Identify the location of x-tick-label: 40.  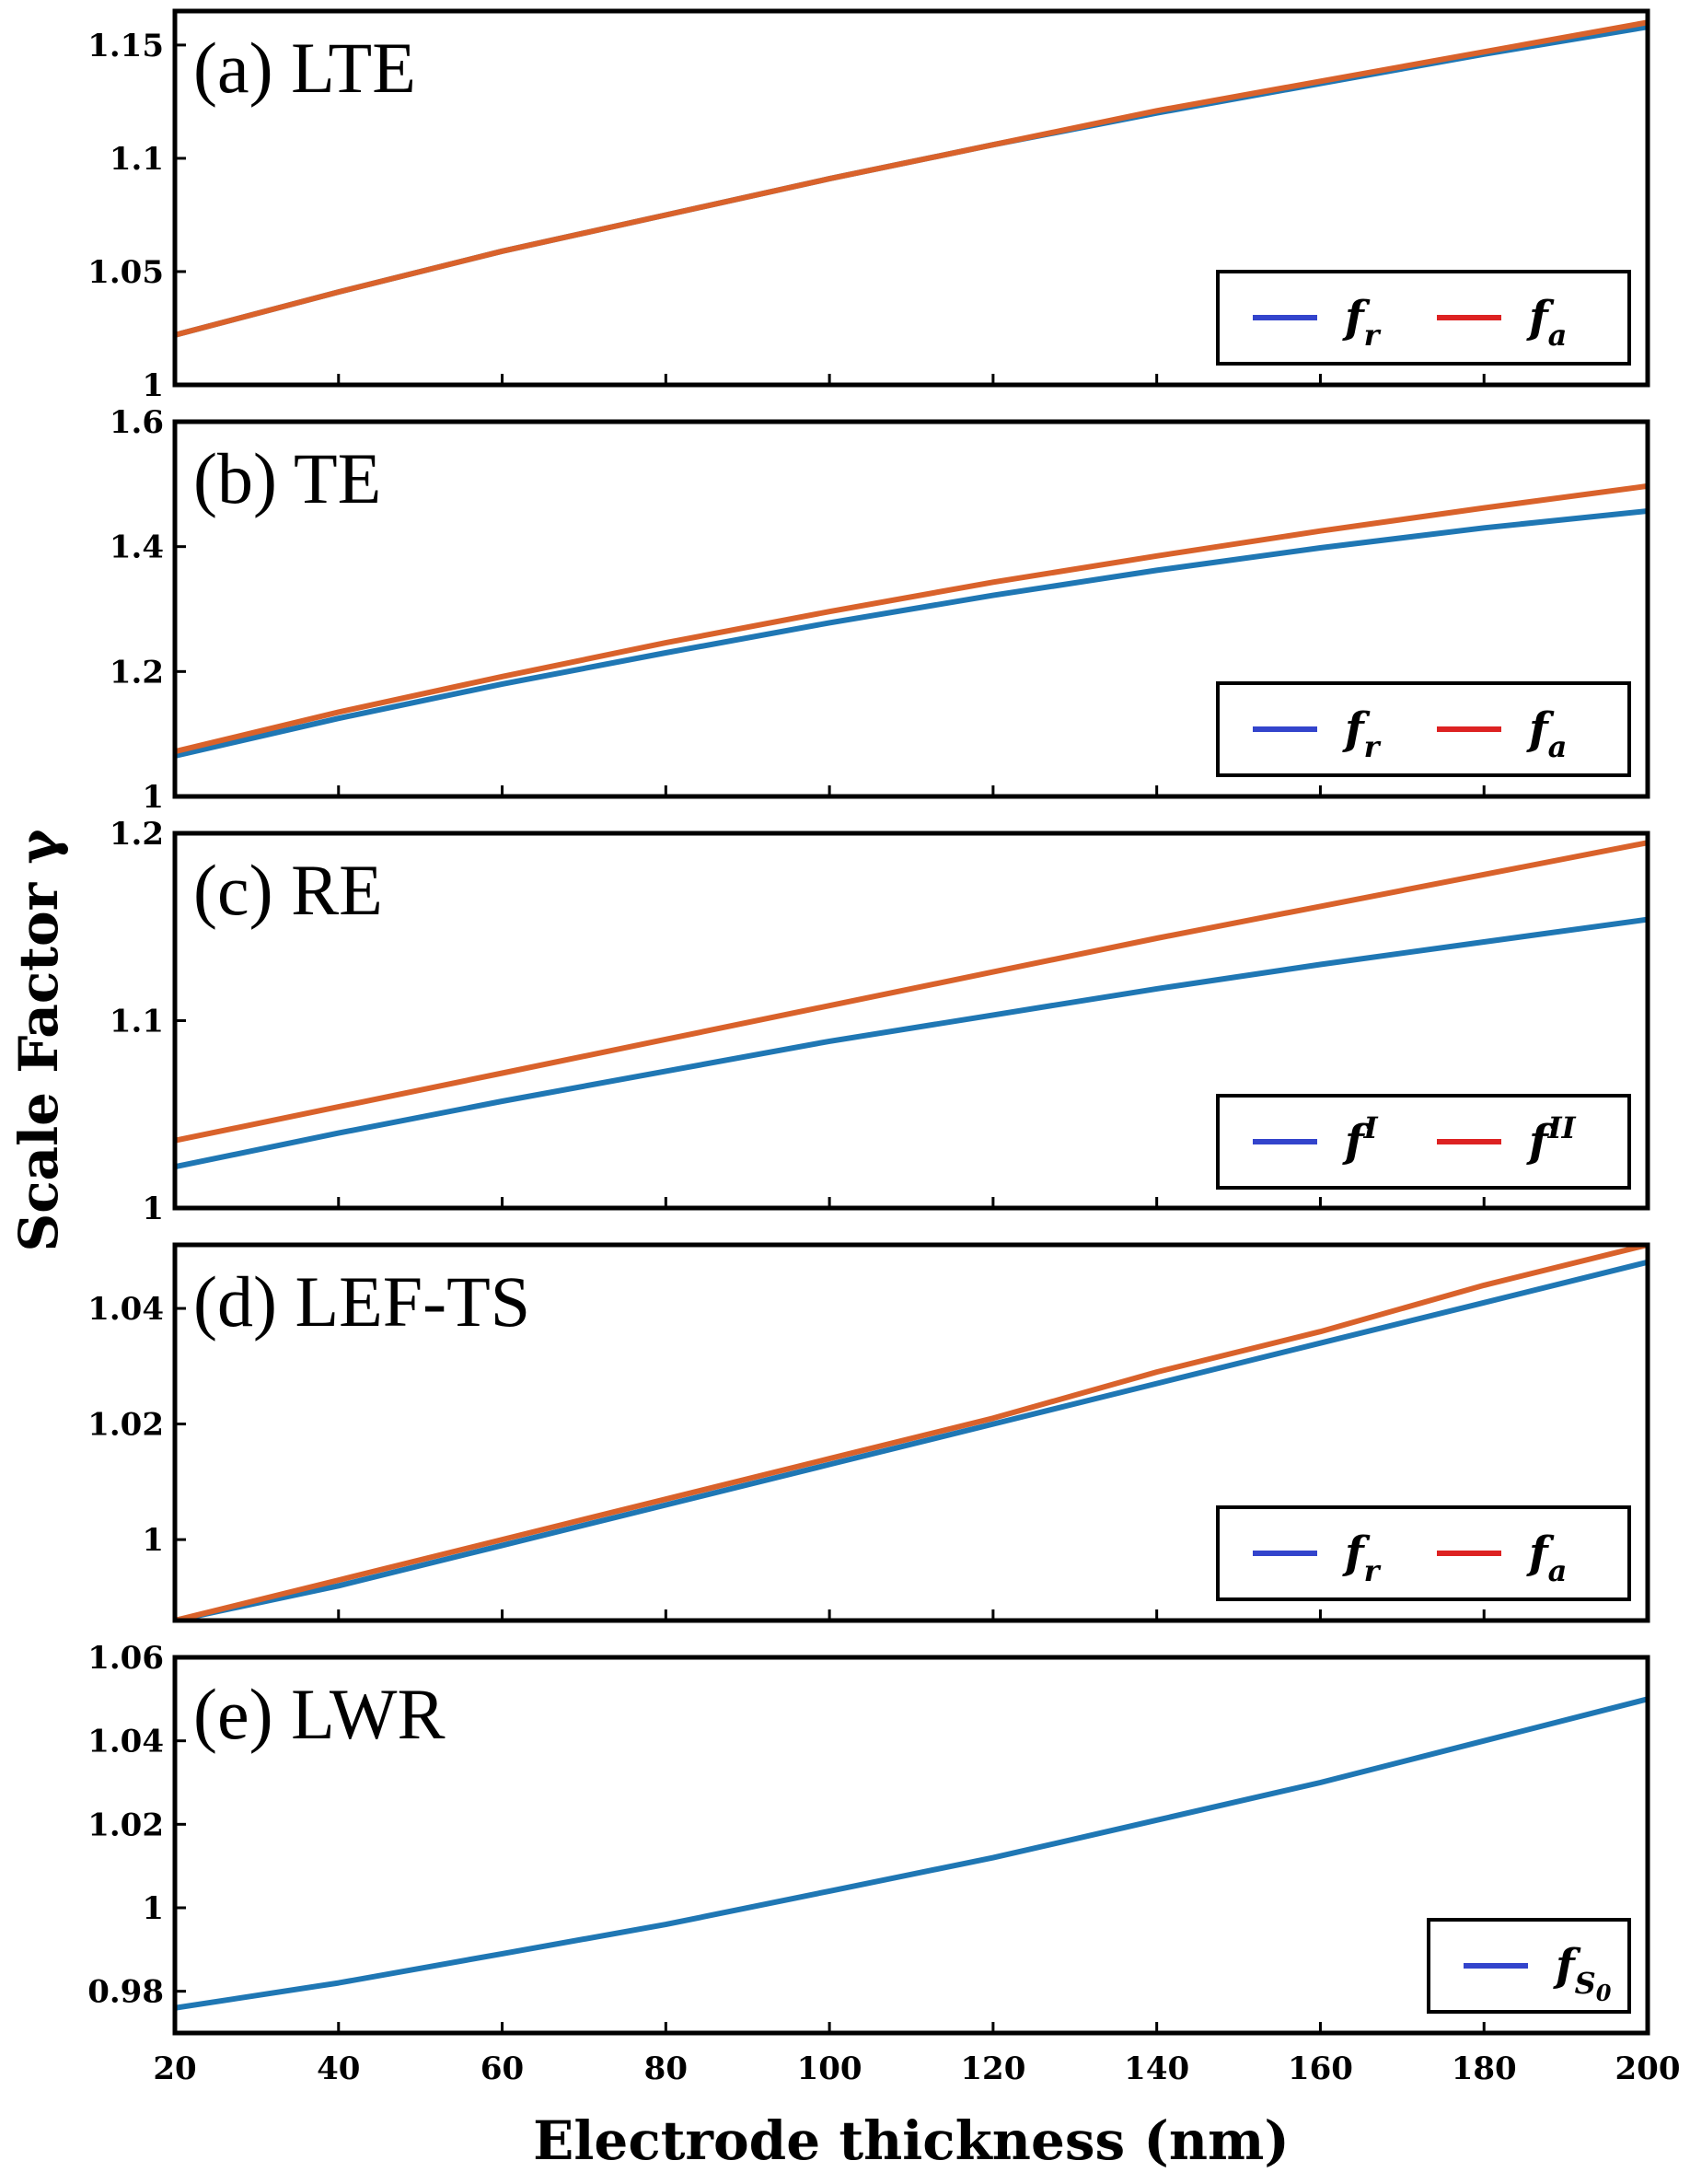
(338, 2068).